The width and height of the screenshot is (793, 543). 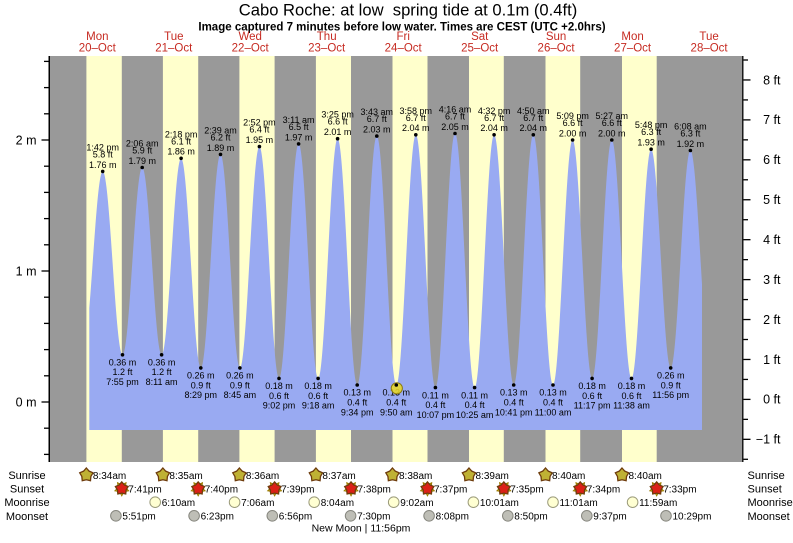 What do you see at coordinates (679, 489) in the screenshot?
I see `svg-text: 7:33pm` at bounding box center [679, 489].